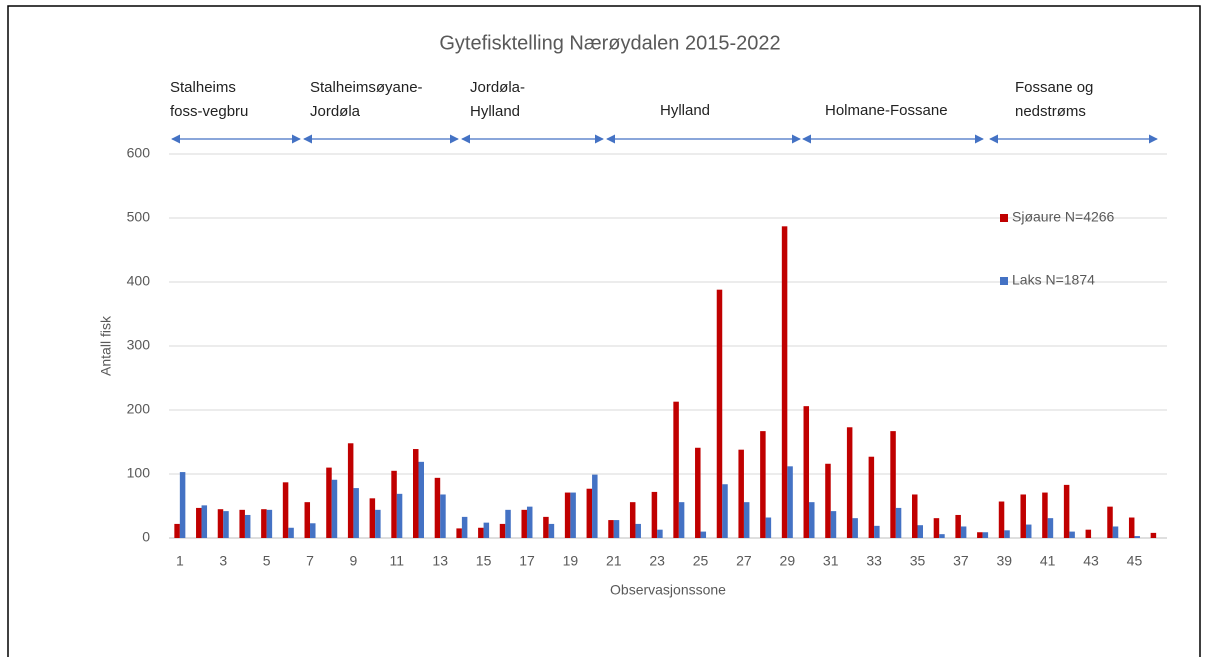 The height and width of the screenshot is (657, 1212). Describe the element at coordinates (831, 561) in the screenshot. I see `x-tick-label: 31` at that location.